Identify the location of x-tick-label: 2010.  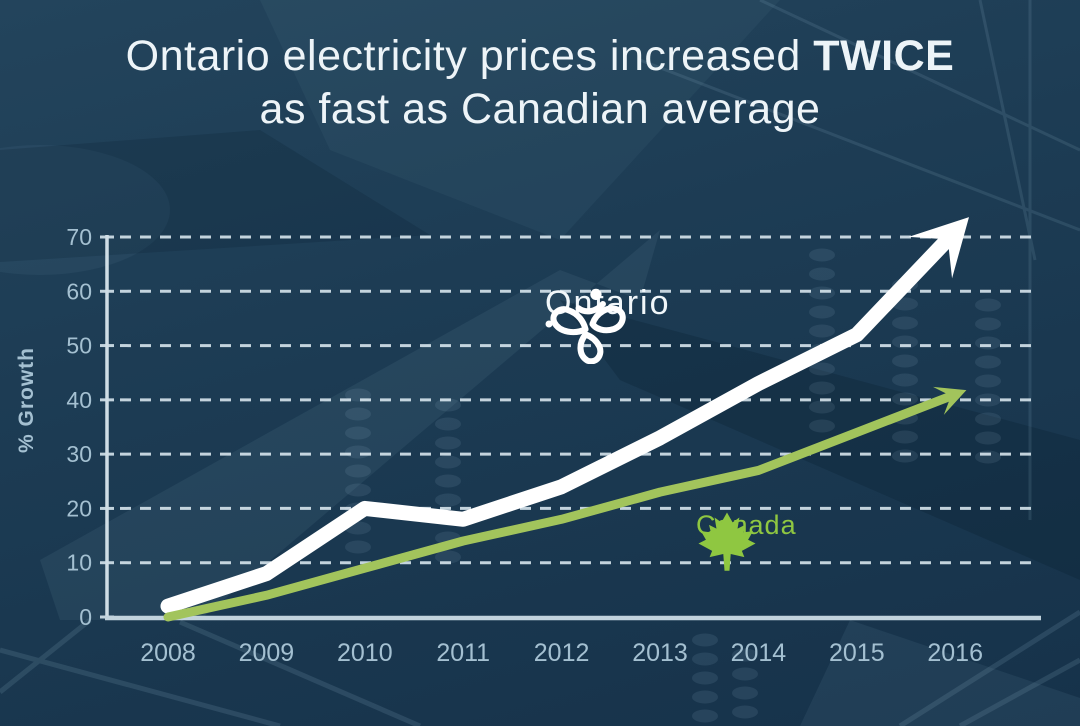
(365, 653).